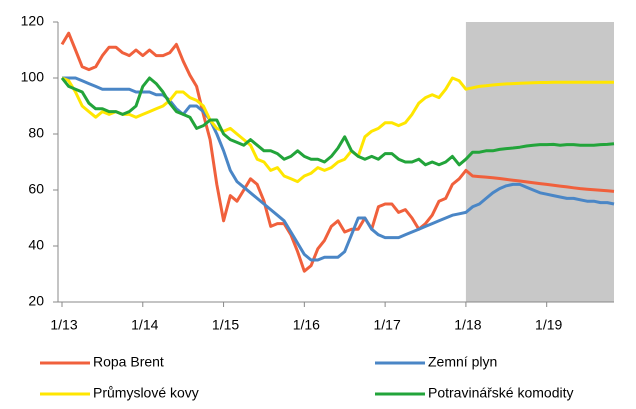 This screenshot has height=409, width=636. What do you see at coordinates (36, 245) in the screenshot?
I see `y-tick-label: 40` at bounding box center [36, 245].